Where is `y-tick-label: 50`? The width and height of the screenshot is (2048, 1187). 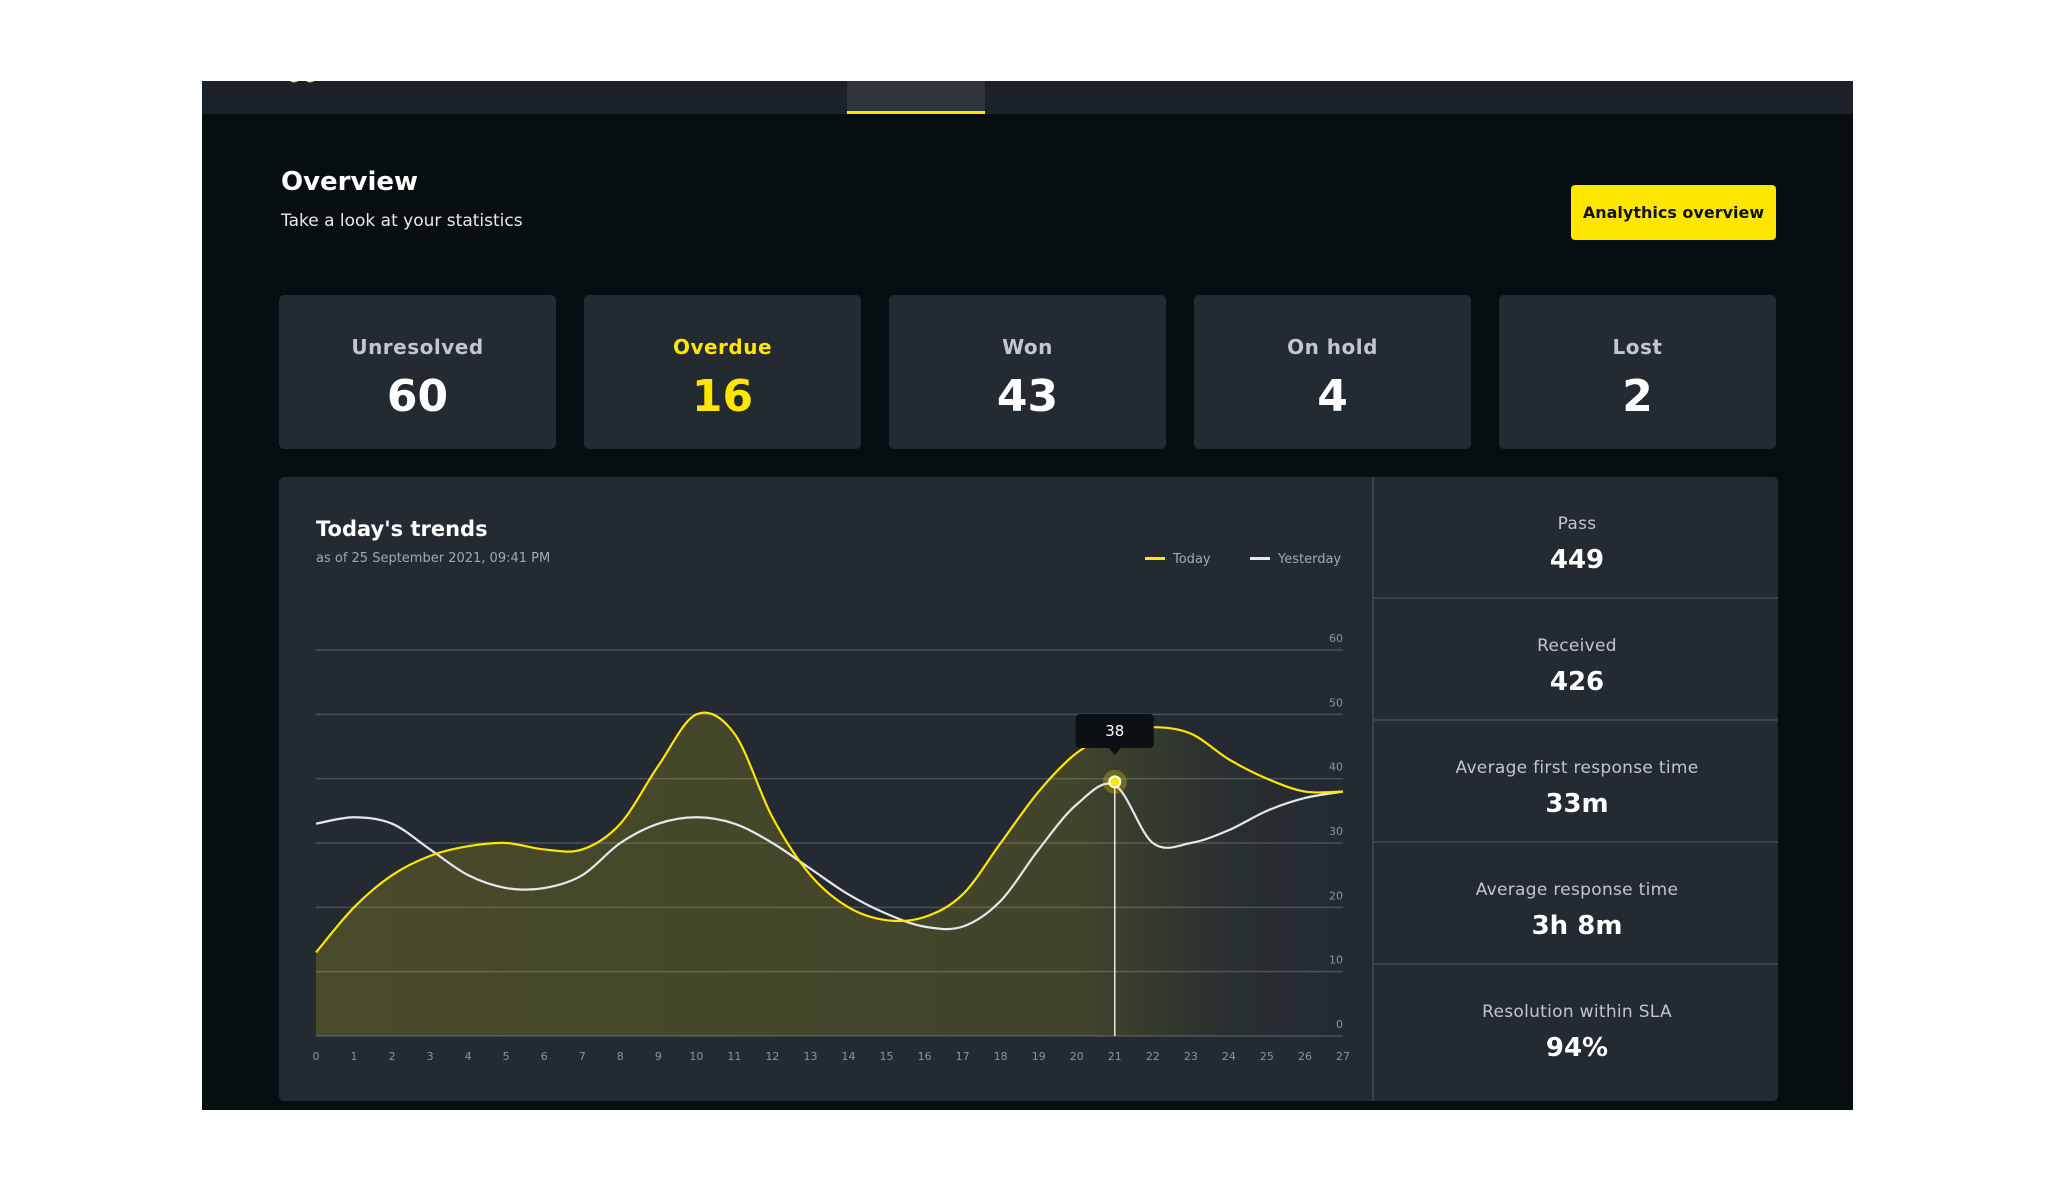
y-tick-label: 50 is located at coordinates (1336, 702).